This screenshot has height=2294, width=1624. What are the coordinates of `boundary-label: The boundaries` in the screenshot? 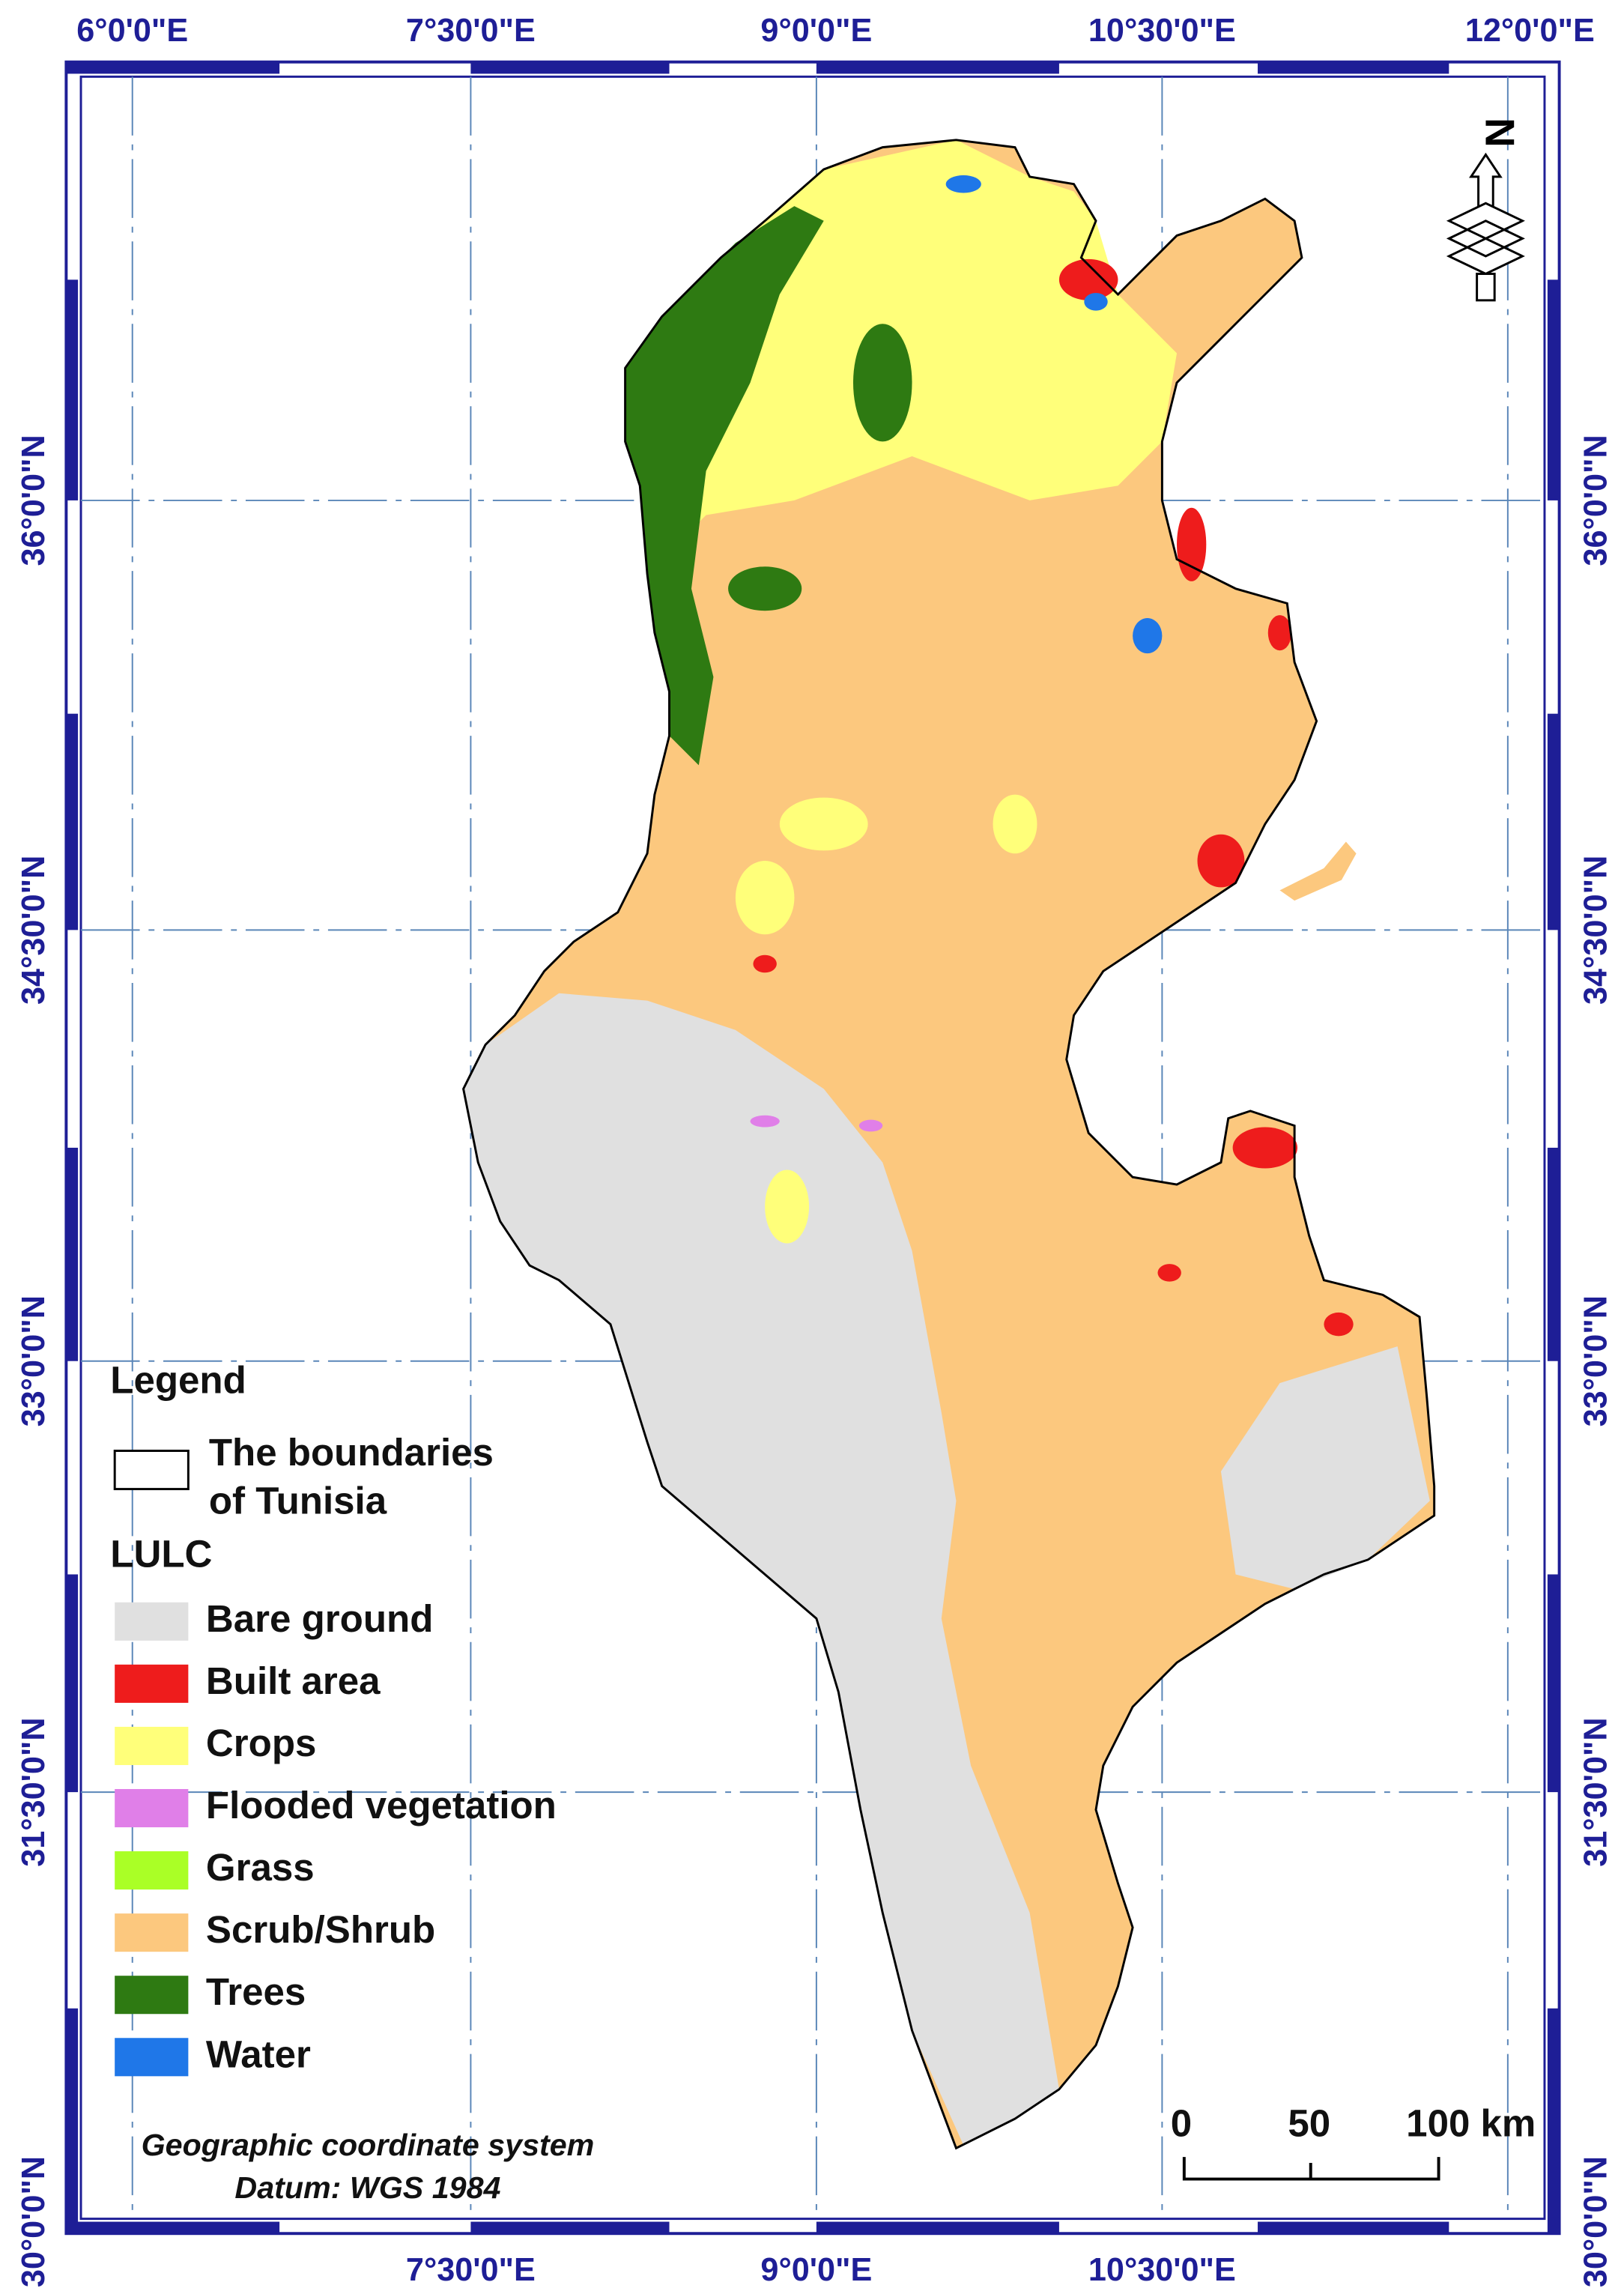 It's located at (351, 1453).